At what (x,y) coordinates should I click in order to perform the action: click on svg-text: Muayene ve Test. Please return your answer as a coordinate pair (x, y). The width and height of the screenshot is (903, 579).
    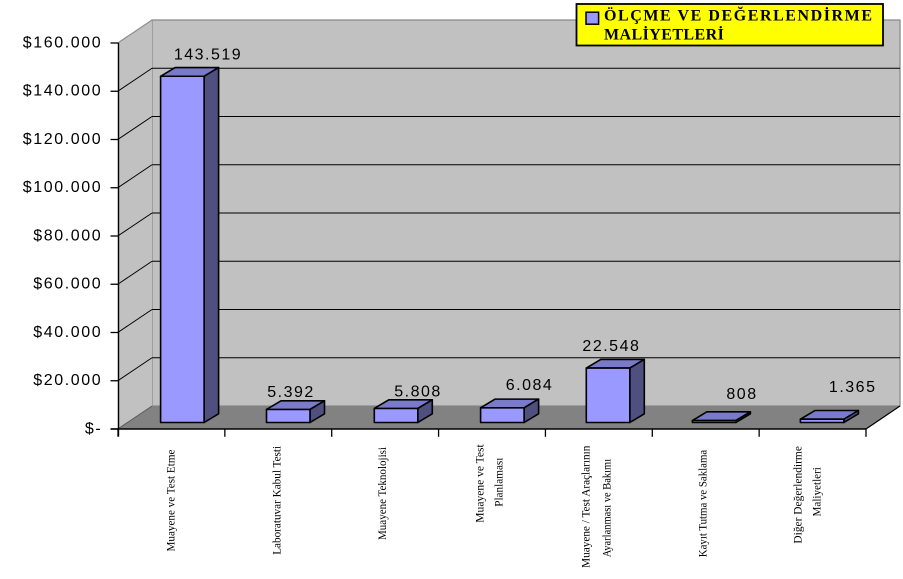
    Looking at the image, I should click on (479, 483).